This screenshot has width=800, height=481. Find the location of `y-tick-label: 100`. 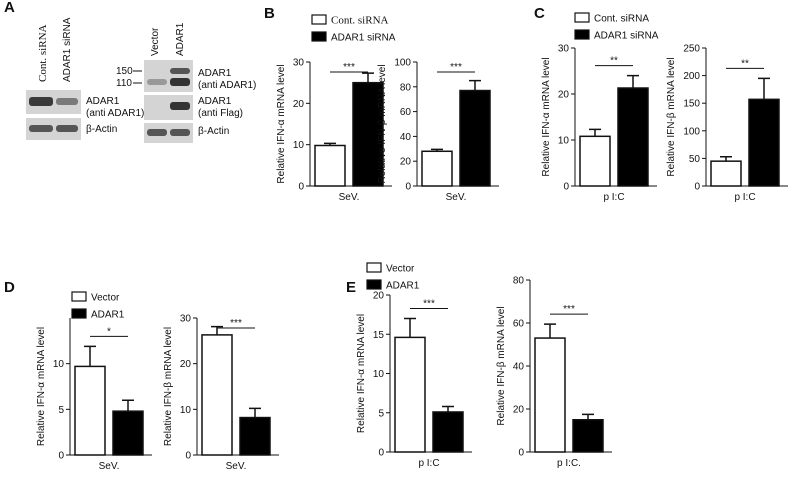

y-tick-label: 100 is located at coordinates (402, 63).